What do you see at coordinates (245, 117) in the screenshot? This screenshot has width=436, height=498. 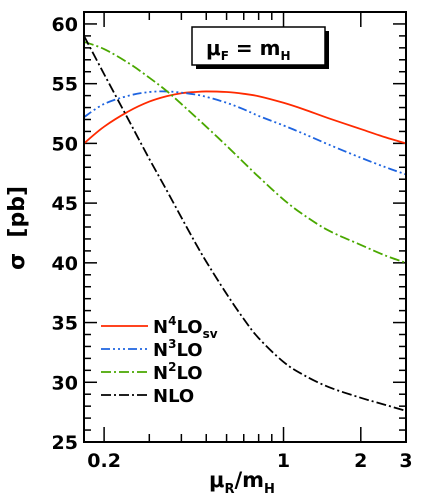 I see `series-line-n4losv` at bounding box center [245, 117].